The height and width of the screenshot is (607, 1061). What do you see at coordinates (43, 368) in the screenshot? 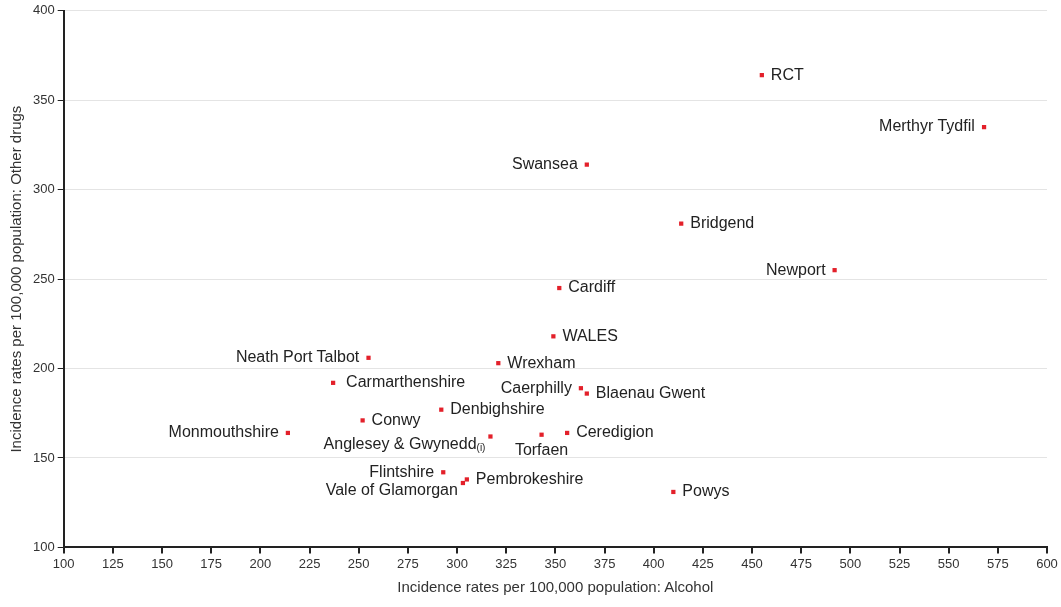
I see `y-tick-label: 200` at bounding box center [43, 368].